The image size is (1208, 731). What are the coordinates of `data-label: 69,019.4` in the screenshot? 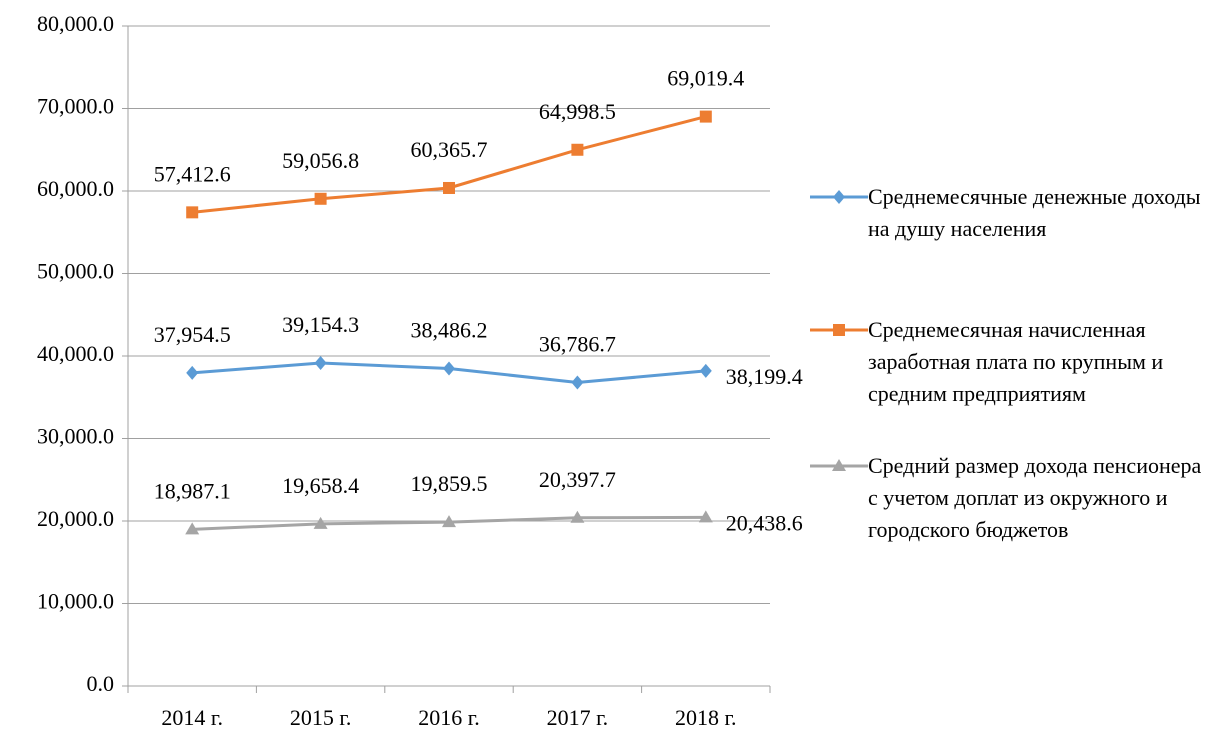 It's located at (705, 78).